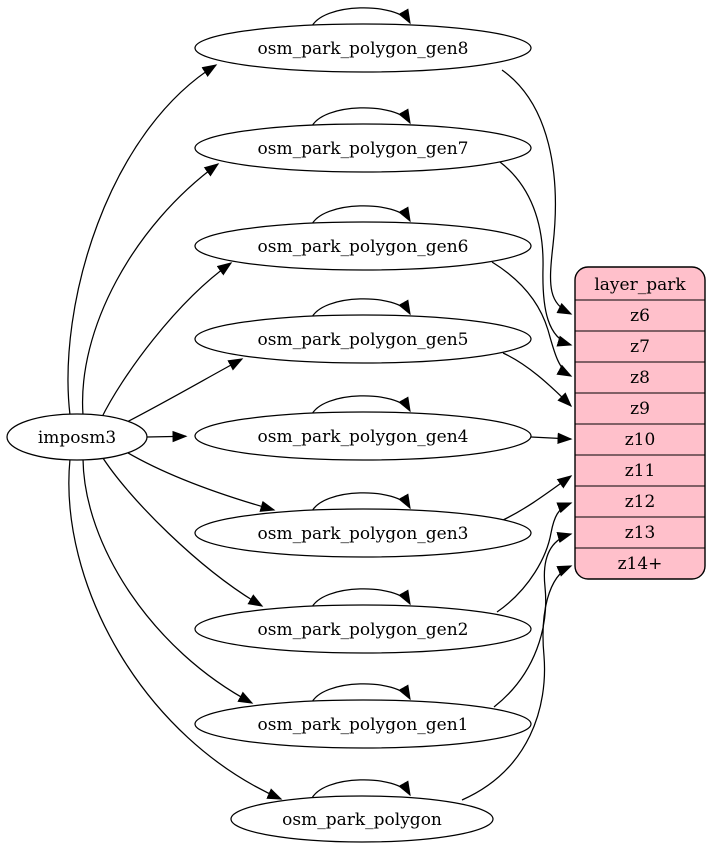 The height and width of the screenshot is (856, 707). I want to click on row-z12: z12, so click(640, 502).